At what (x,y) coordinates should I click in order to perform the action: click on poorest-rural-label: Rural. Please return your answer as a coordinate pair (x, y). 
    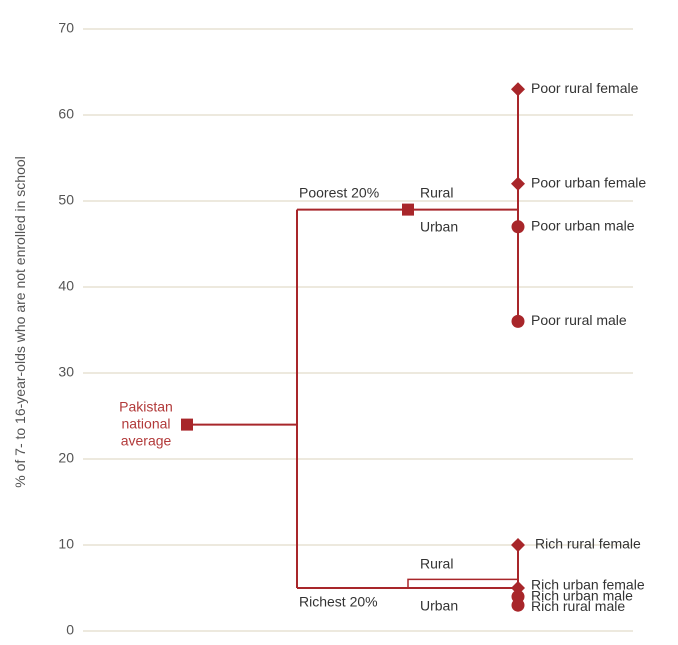
    Looking at the image, I should click on (436, 192).